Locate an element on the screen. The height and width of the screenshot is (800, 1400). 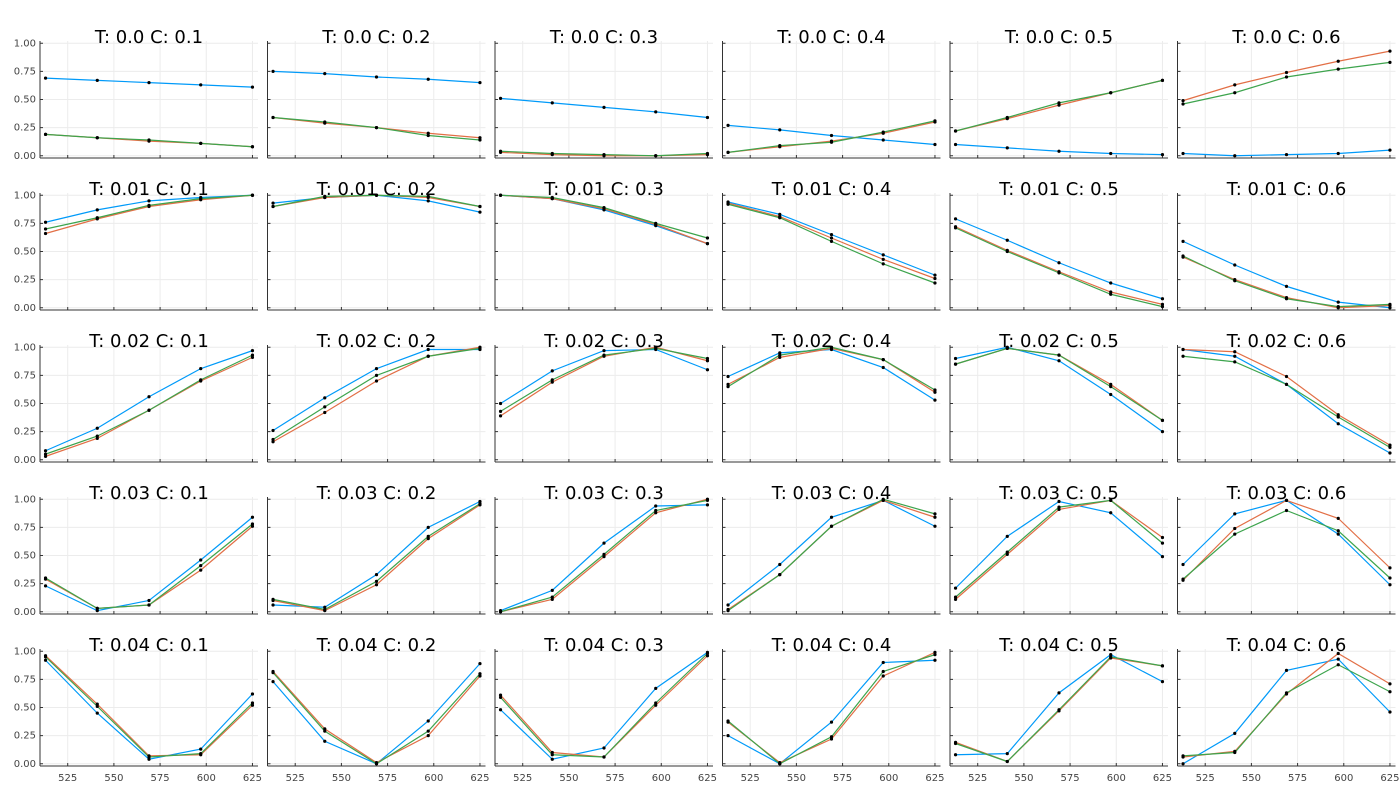
chart-title: T: 0.01 C: 0.6 is located at coordinates (1286, 189).